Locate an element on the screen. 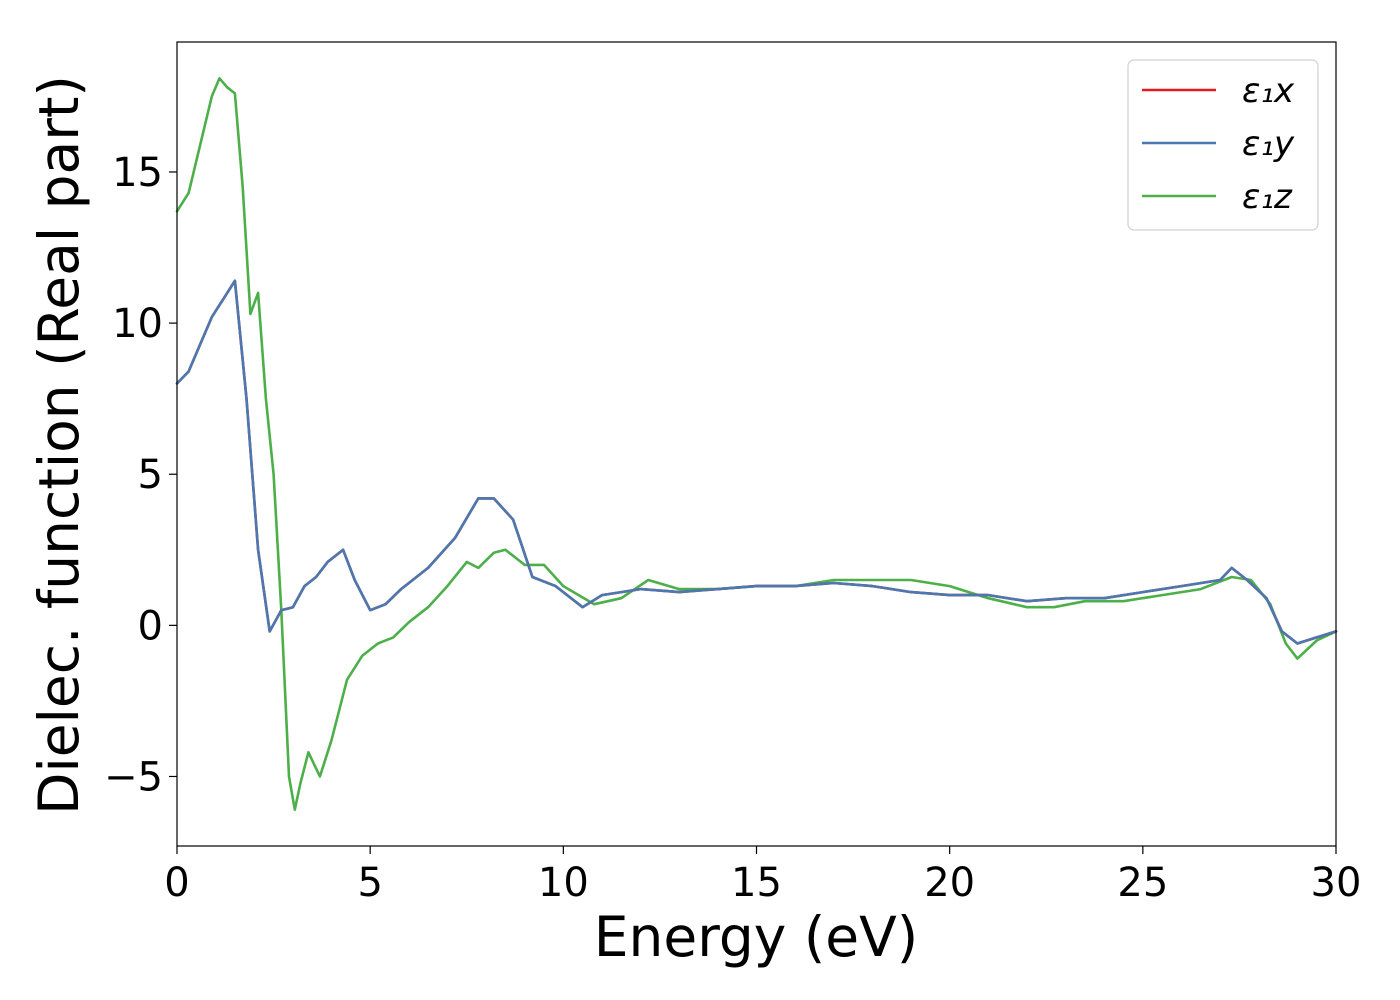 The image size is (1400, 1000). x-ticks: 0 5 10 15 20 25 30 is located at coordinates (762, 876).